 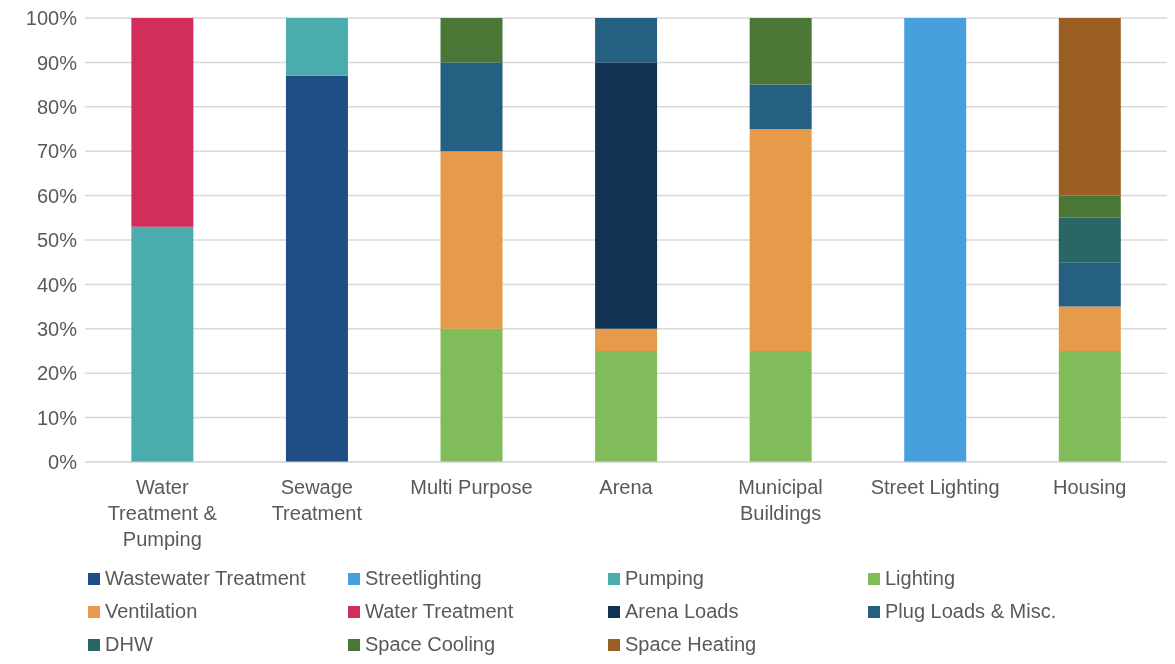 I want to click on legend-label: Arena Loads, so click(x=682, y=611).